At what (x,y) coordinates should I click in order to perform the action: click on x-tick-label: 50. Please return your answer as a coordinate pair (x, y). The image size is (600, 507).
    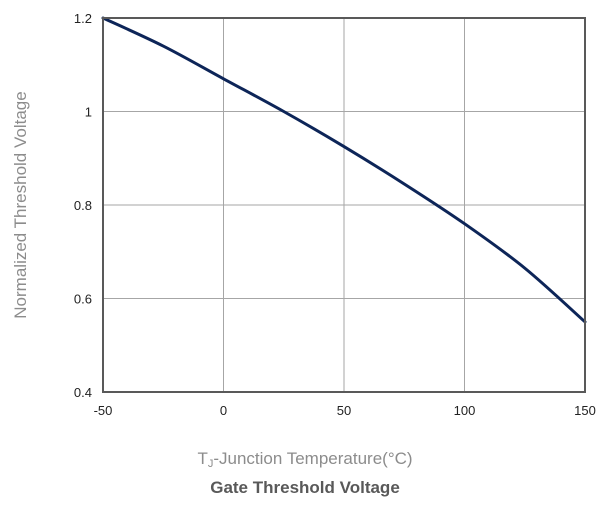
    Looking at the image, I should click on (344, 410).